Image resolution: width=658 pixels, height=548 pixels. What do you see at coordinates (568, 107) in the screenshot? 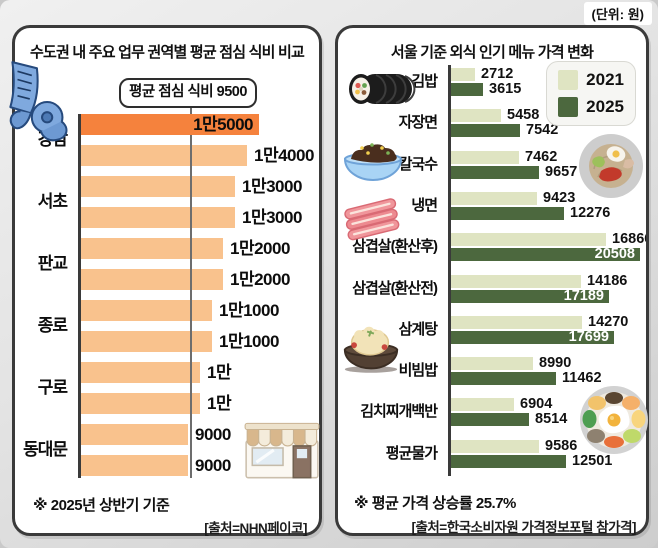
I see `legend-swatch-2025` at bounding box center [568, 107].